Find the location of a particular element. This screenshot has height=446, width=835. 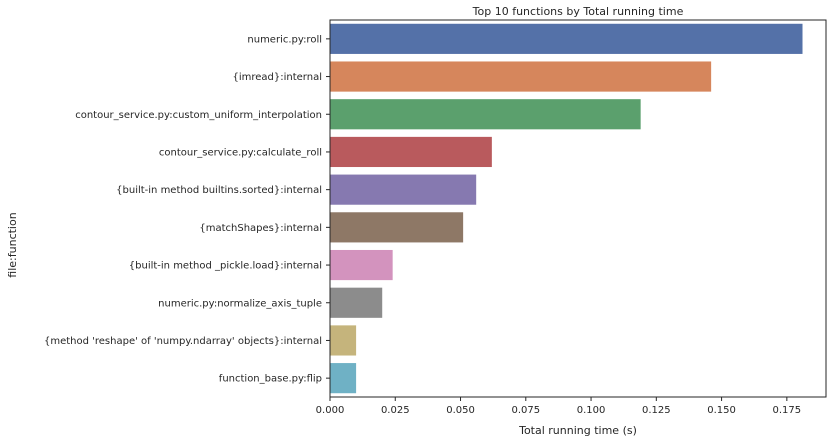

y-tick-label: {matchShapes}:internal is located at coordinates (260, 228).